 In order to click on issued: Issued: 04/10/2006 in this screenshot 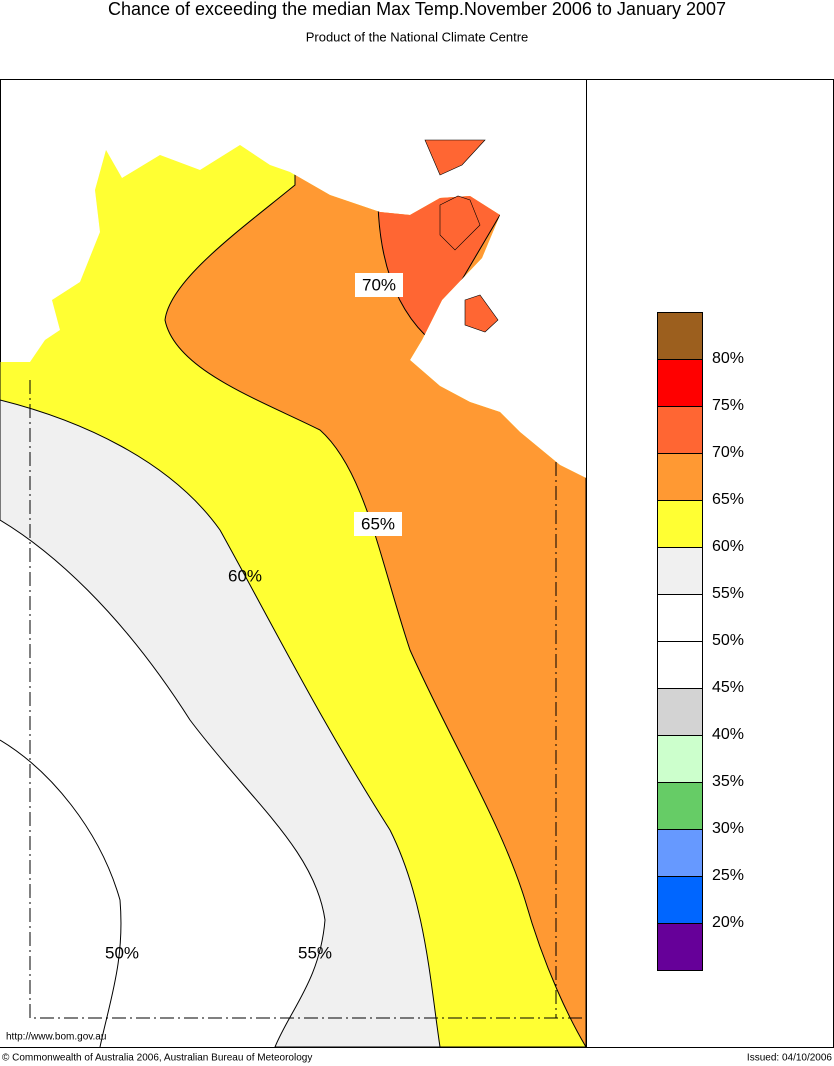, I will do `click(790, 1058)`.